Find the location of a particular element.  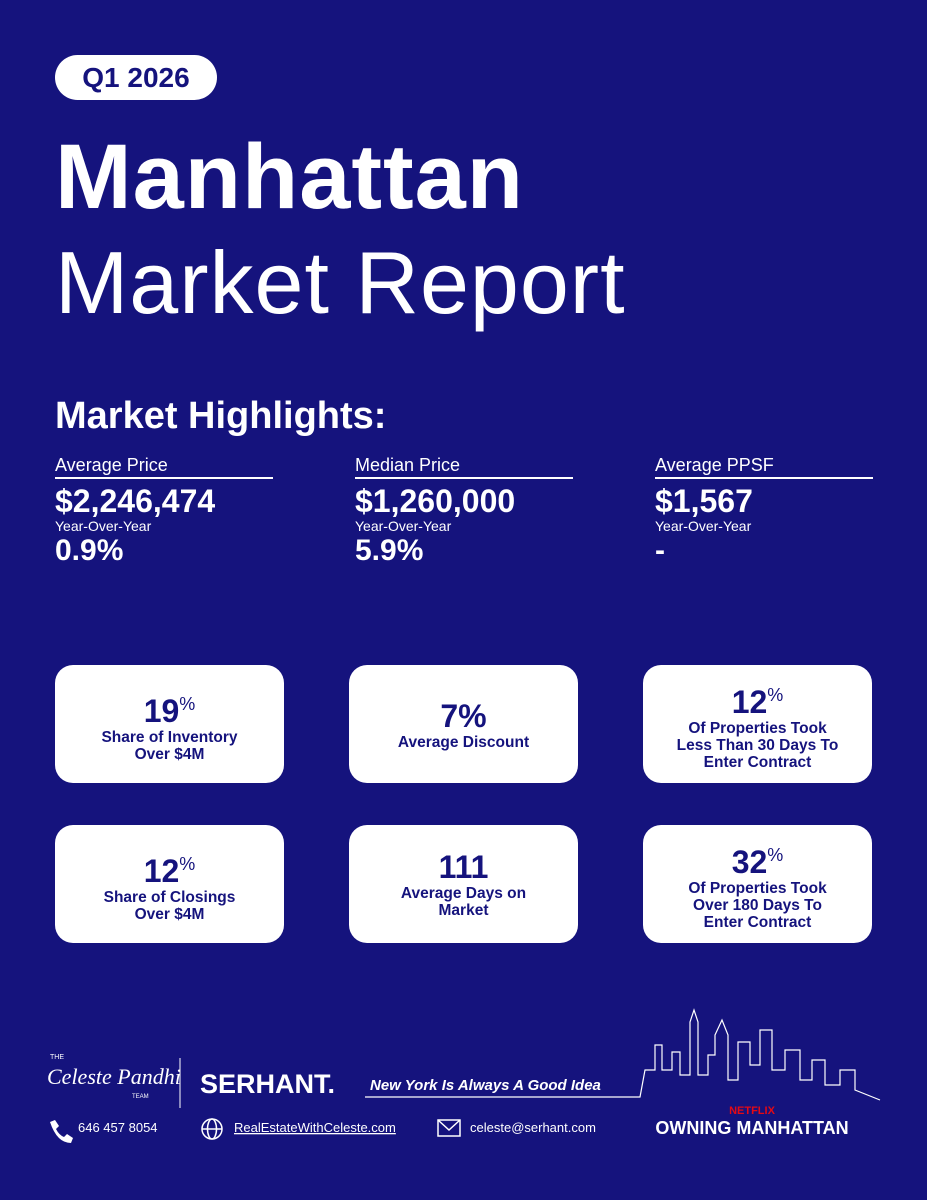

stat-card: 111 Average Days on Market is located at coordinates (463, 884).